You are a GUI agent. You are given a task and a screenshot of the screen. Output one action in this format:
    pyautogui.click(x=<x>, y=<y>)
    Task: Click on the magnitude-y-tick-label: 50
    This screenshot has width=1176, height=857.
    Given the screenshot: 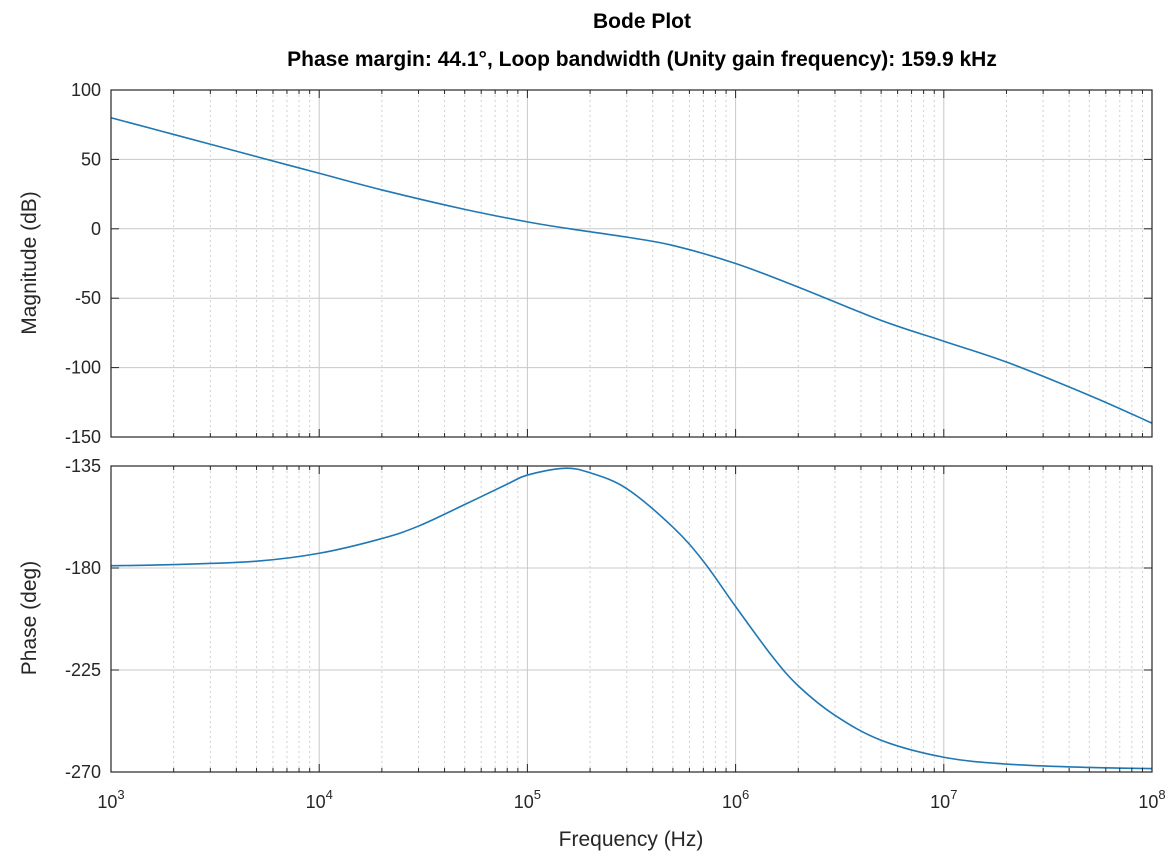 What is the action you would take?
    pyautogui.click(x=91, y=159)
    